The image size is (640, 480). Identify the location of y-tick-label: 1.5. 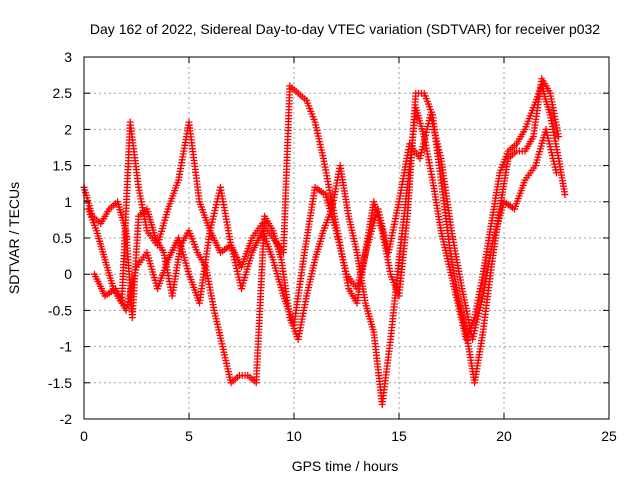
(63, 166).